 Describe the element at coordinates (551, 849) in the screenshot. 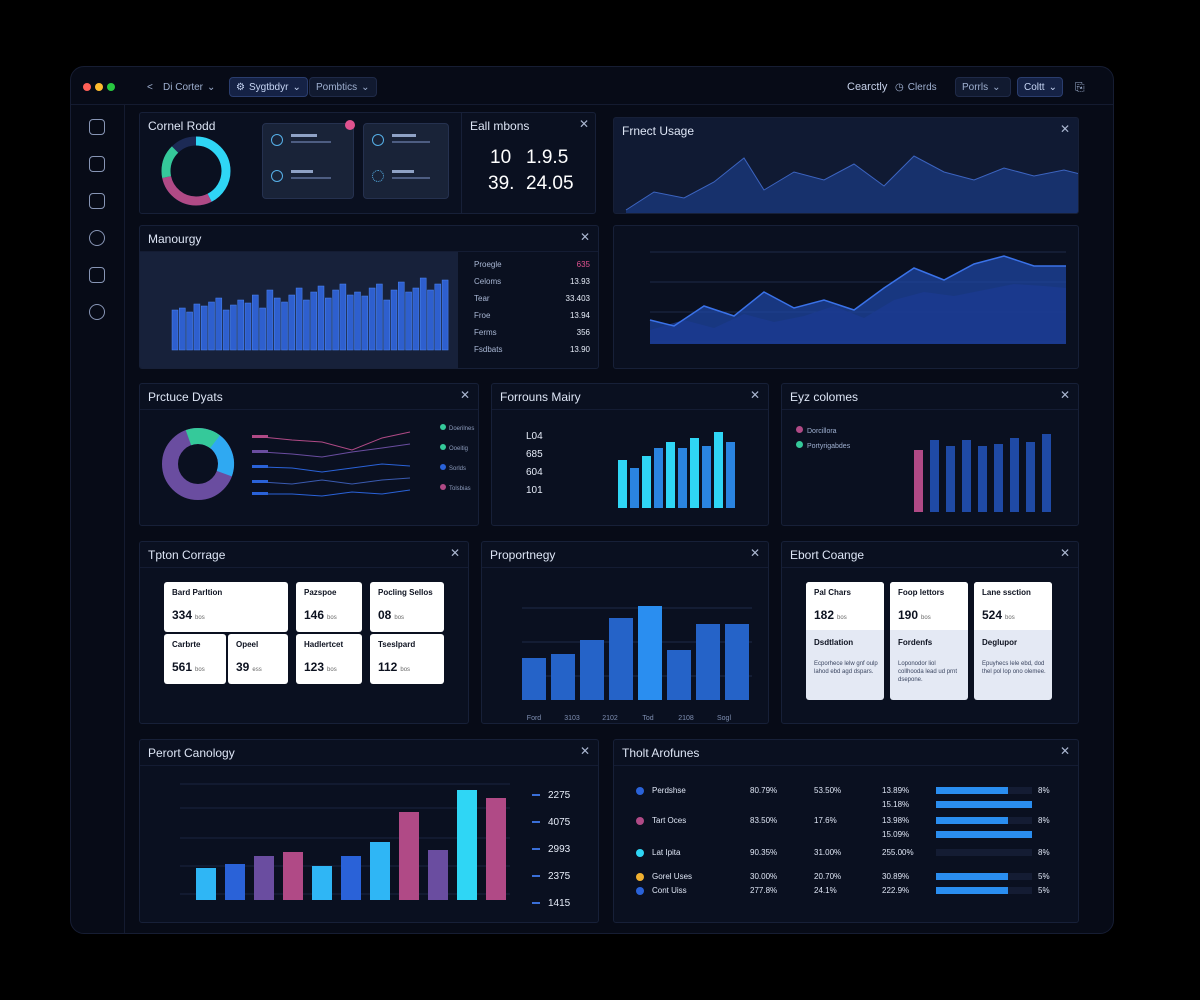

I see `legend-value: 2993` at that location.